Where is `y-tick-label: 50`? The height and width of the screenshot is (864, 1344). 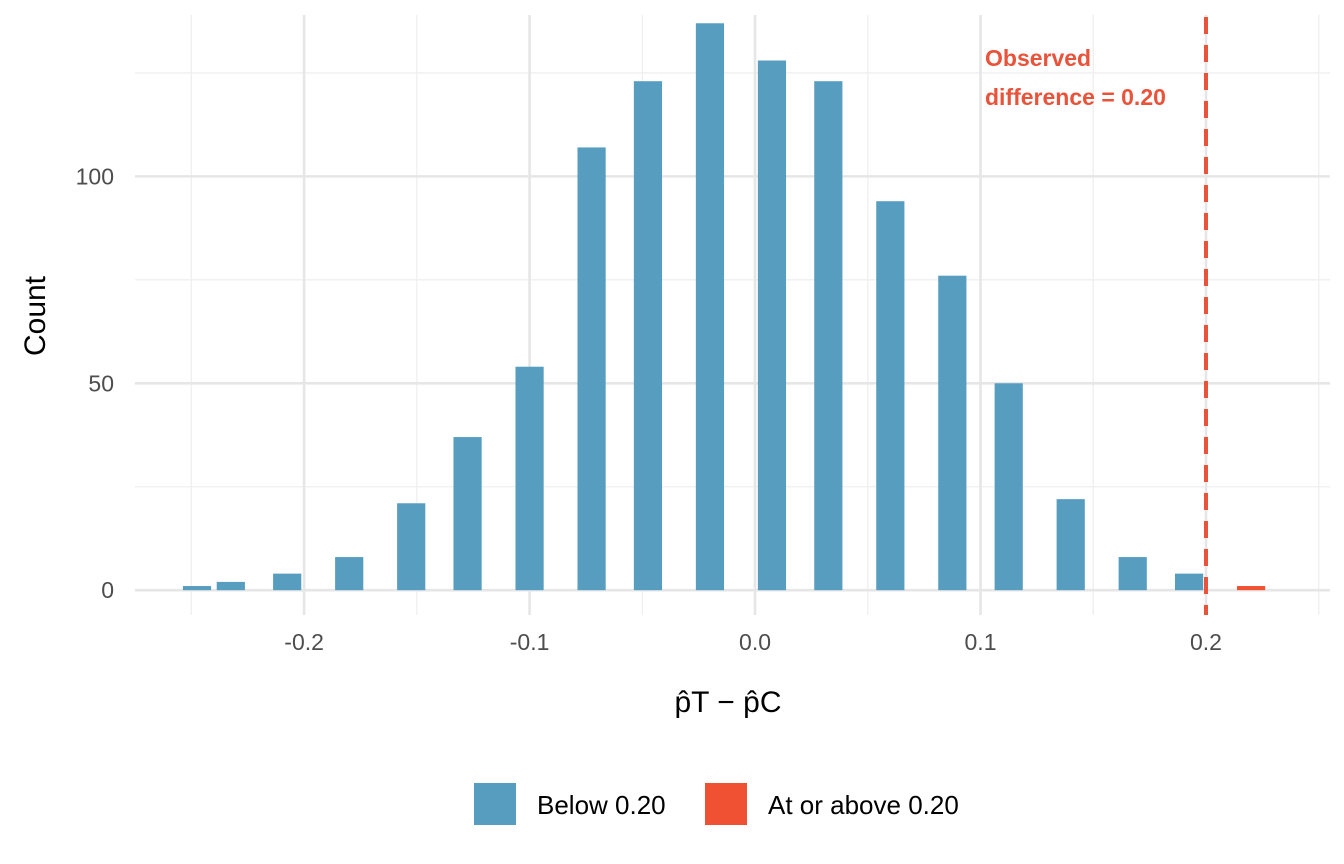
y-tick-label: 50 is located at coordinates (101, 383).